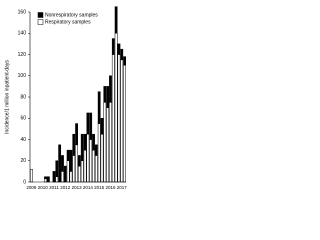 The height and width of the screenshot is (240, 320). Describe the element at coordinates (24, 182) in the screenshot. I see `y-tick-label: 0` at that location.